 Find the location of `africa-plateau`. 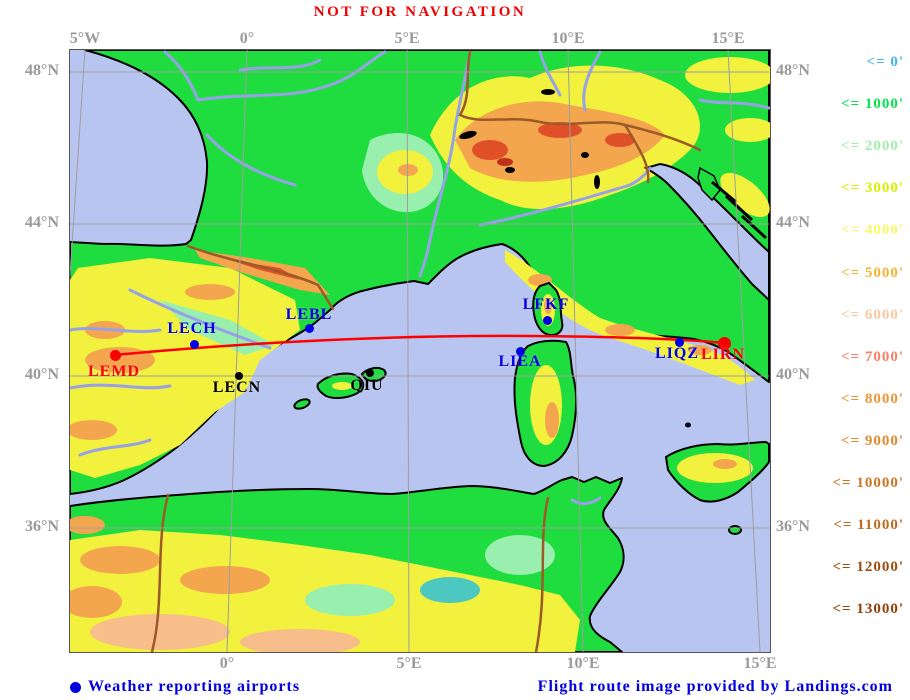

africa-plateau is located at coordinates (350, 600).